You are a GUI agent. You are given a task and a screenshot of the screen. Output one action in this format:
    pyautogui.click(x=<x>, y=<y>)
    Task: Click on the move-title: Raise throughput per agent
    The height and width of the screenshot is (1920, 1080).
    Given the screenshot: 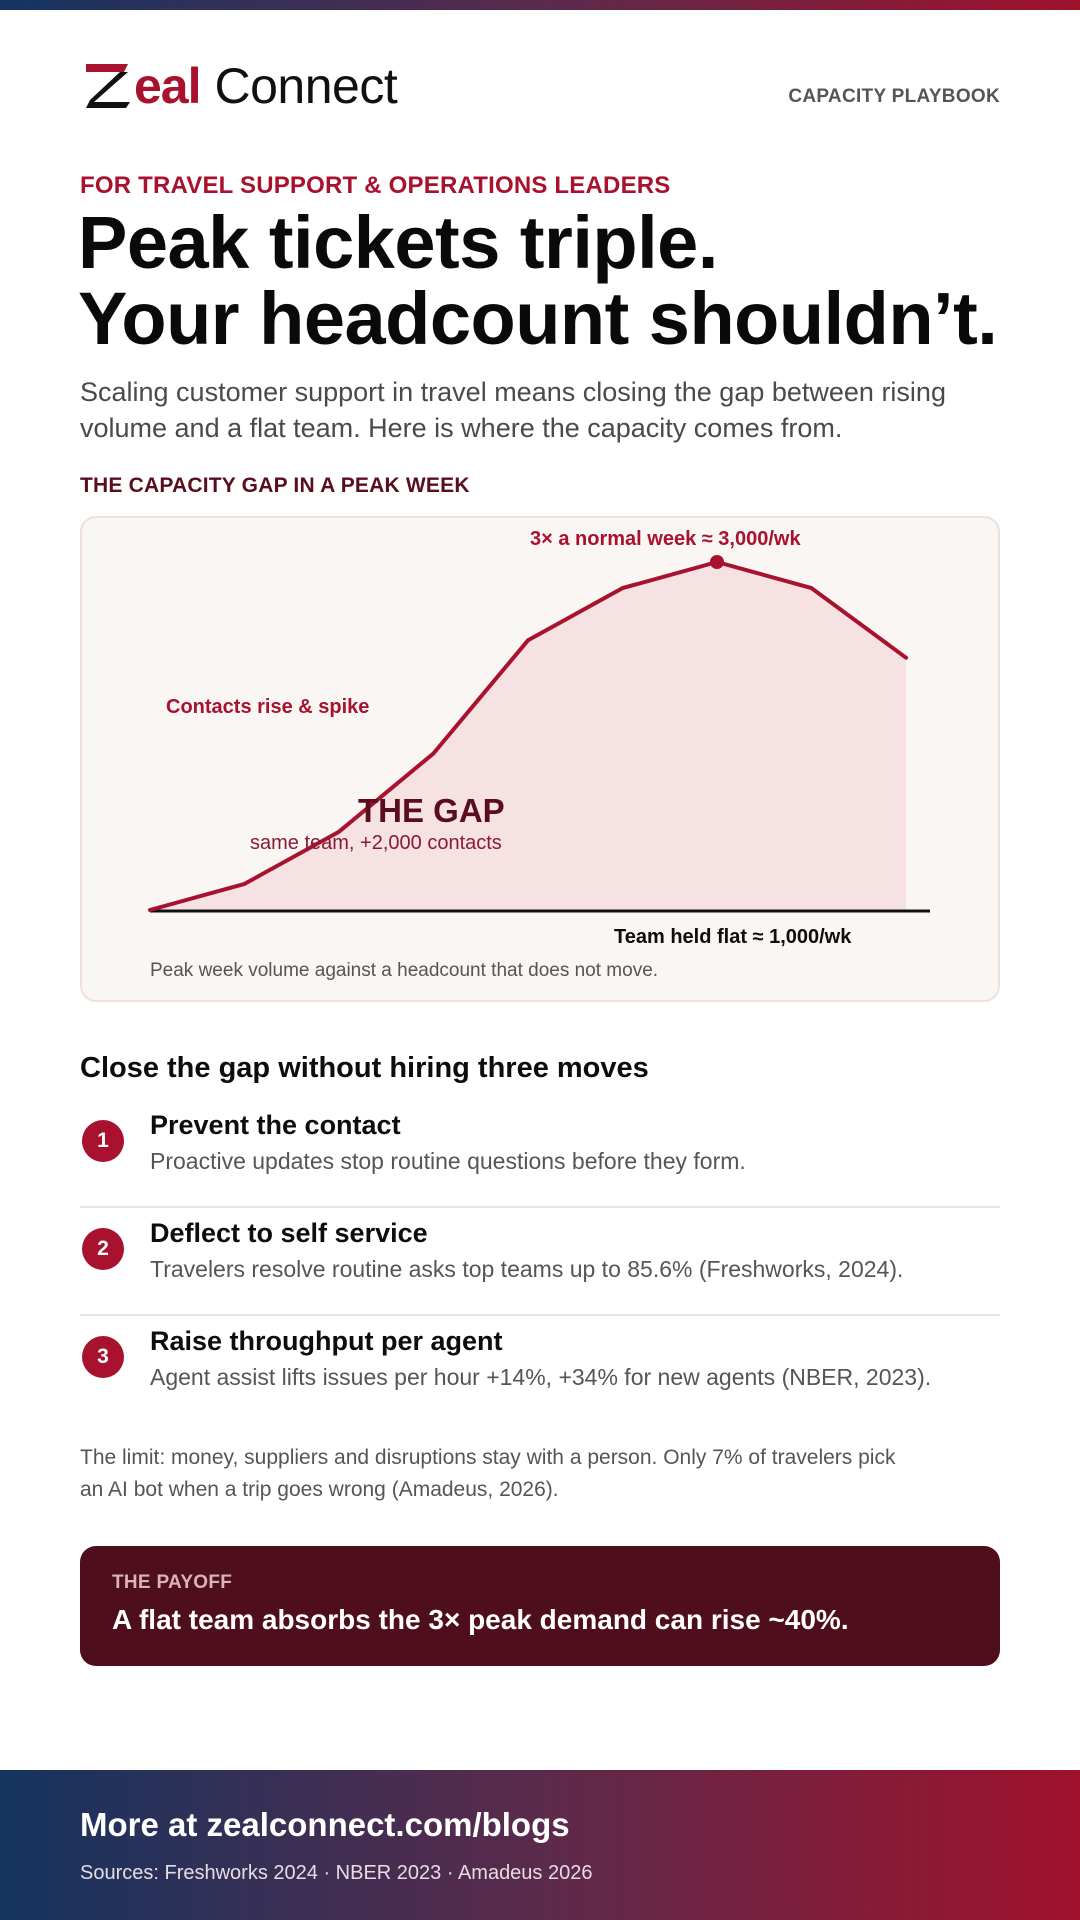 What is the action you would take?
    pyautogui.click(x=326, y=1341)
    